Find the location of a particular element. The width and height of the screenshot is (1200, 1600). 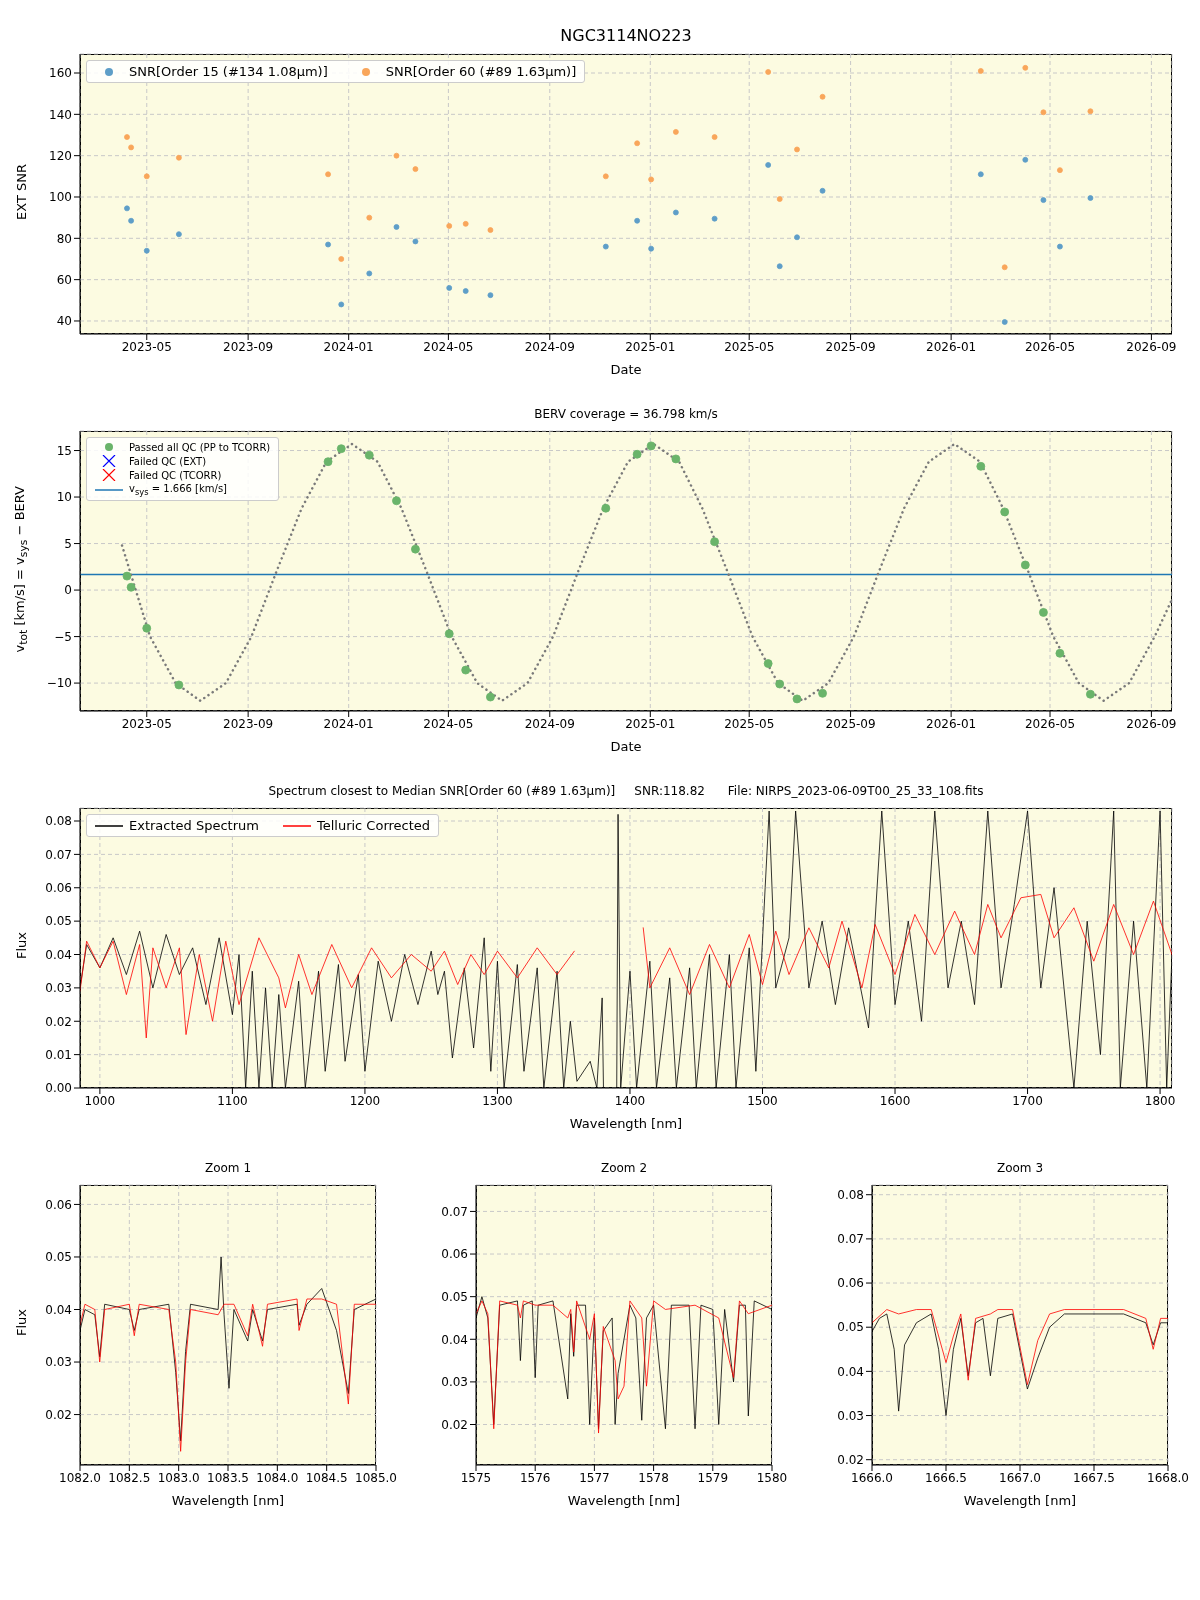

x-tick-label: 1000 is located at coordinates (100, 1100).